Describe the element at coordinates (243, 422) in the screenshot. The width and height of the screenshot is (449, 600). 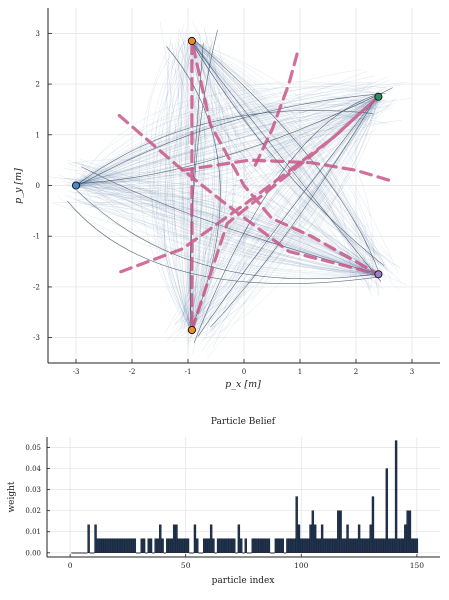
I see `belief-chart-title: Particle Belief` at that location.